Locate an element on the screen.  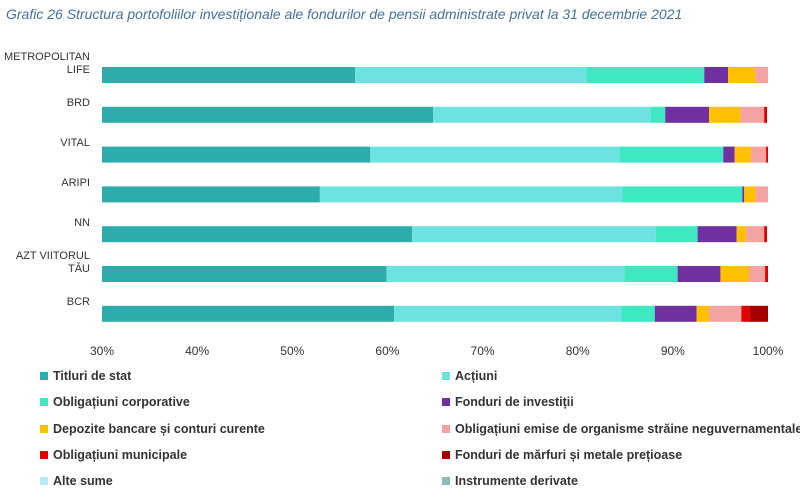
category-label: ARIPI is located at coordinates (75, 182).